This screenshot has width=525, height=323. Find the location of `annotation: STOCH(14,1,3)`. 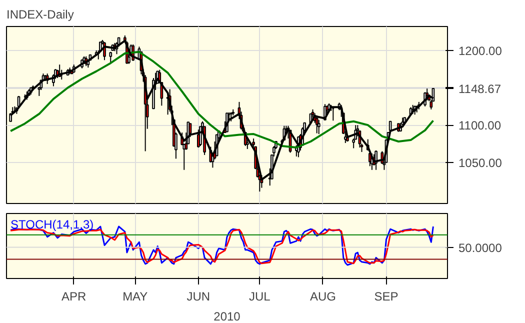

annotation: STOCH(14,1,3) is located at coordinates (52, 225).